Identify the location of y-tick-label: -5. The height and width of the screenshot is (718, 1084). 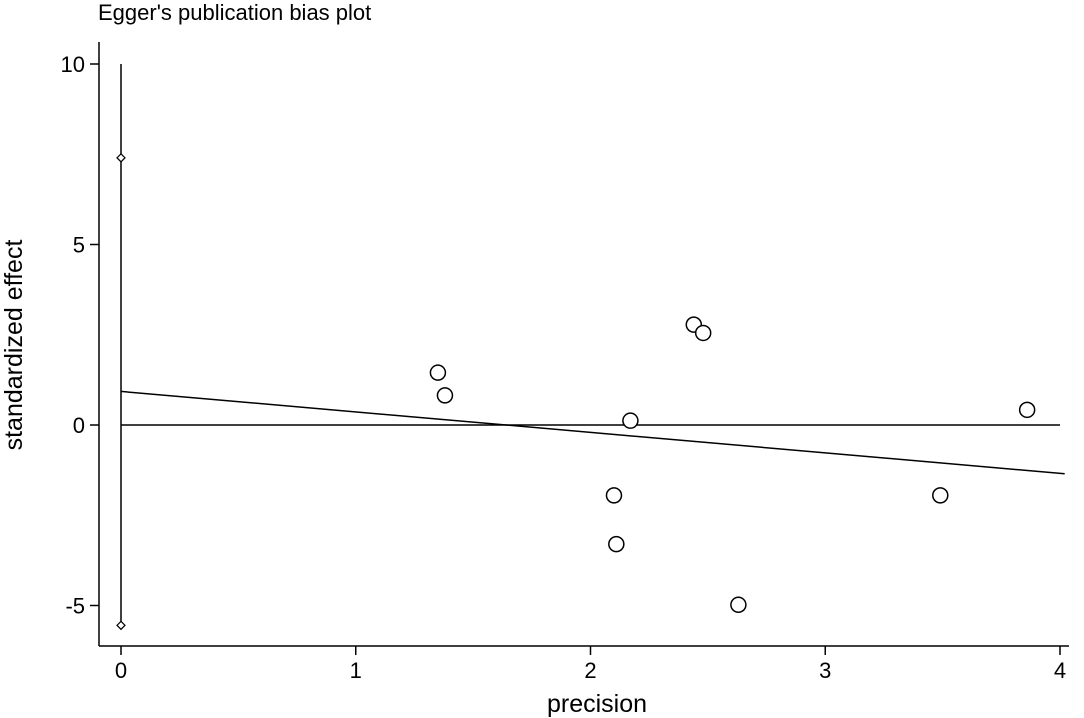
(75, 606).